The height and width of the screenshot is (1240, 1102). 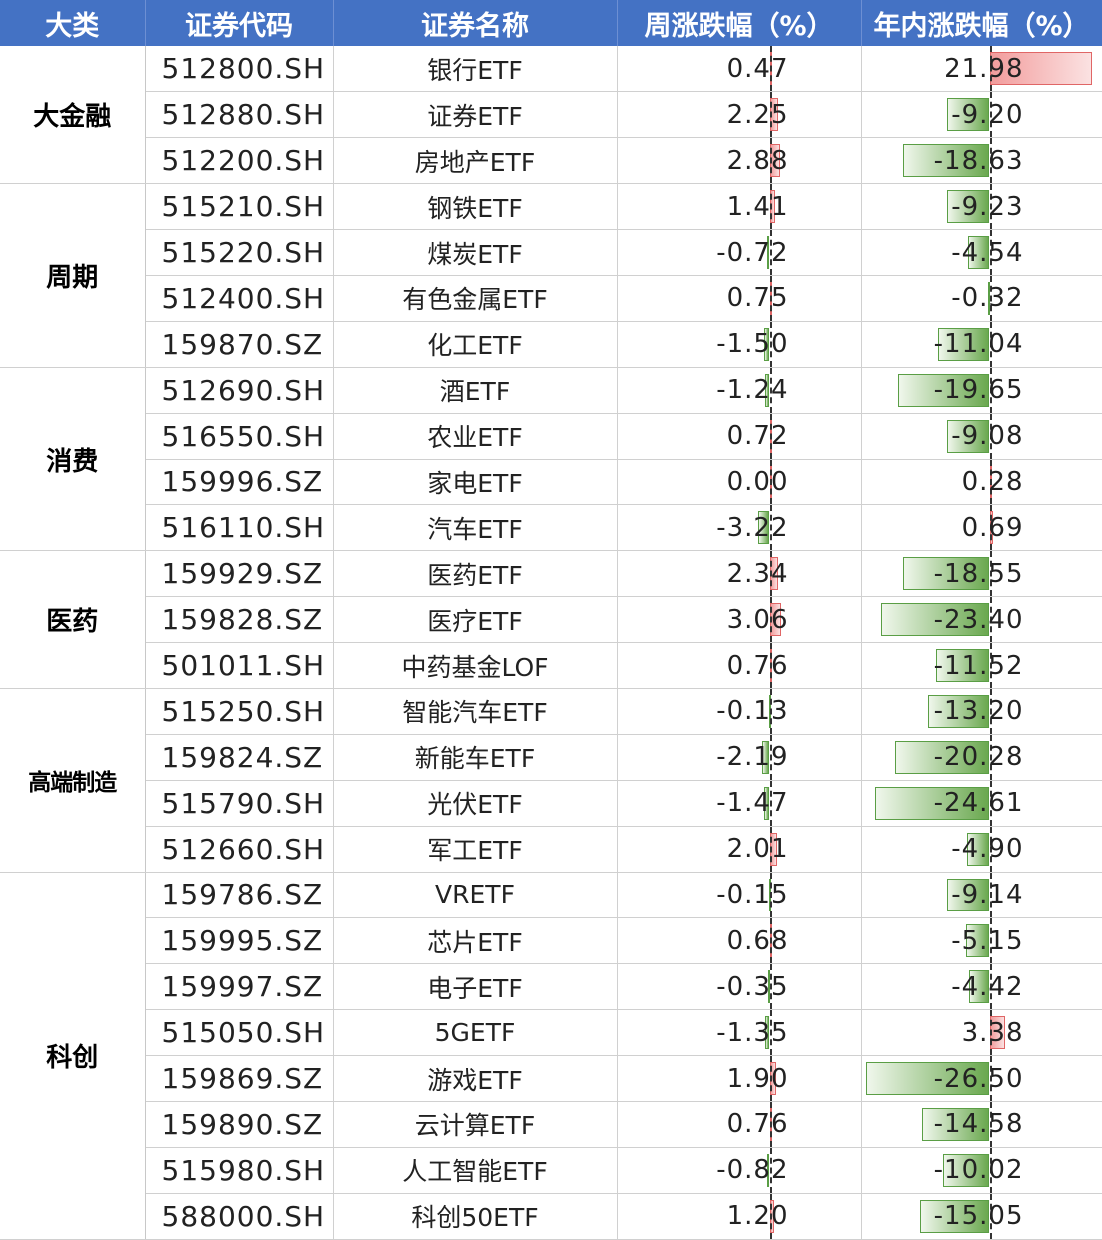 What do you see at coordinates (239, 1216) in the screenshot?
I see `security-code-cell: 588000.SH` at bounding box center [239, 1216].